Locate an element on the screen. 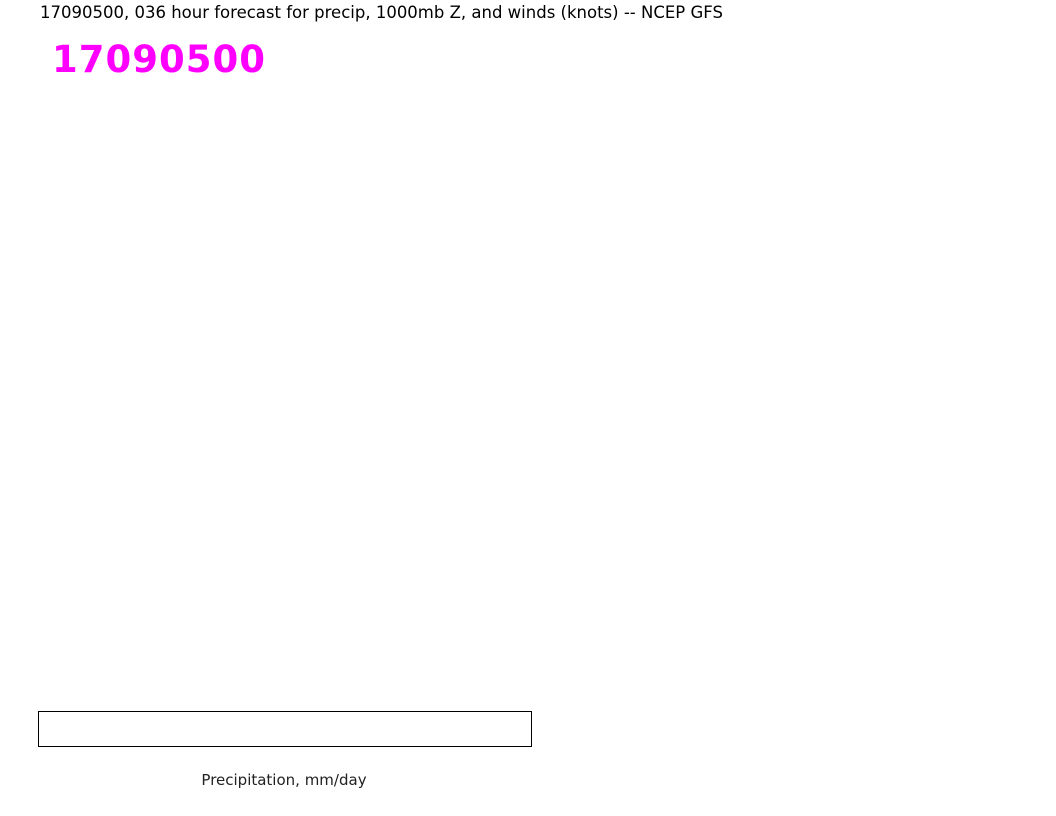 The image size is (1056, 816). colorbar-gradient is located at coordinates (285, 729).